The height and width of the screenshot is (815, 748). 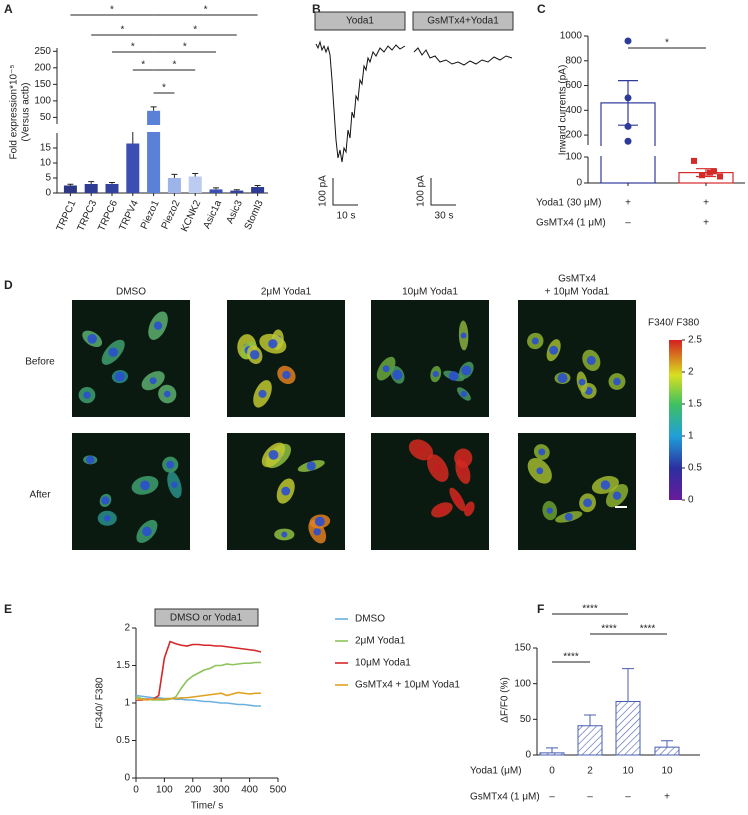 What do you see at coordinates (206, 617) in the screenshot?
I see `annotation-box` at bounding box center [206, 617].